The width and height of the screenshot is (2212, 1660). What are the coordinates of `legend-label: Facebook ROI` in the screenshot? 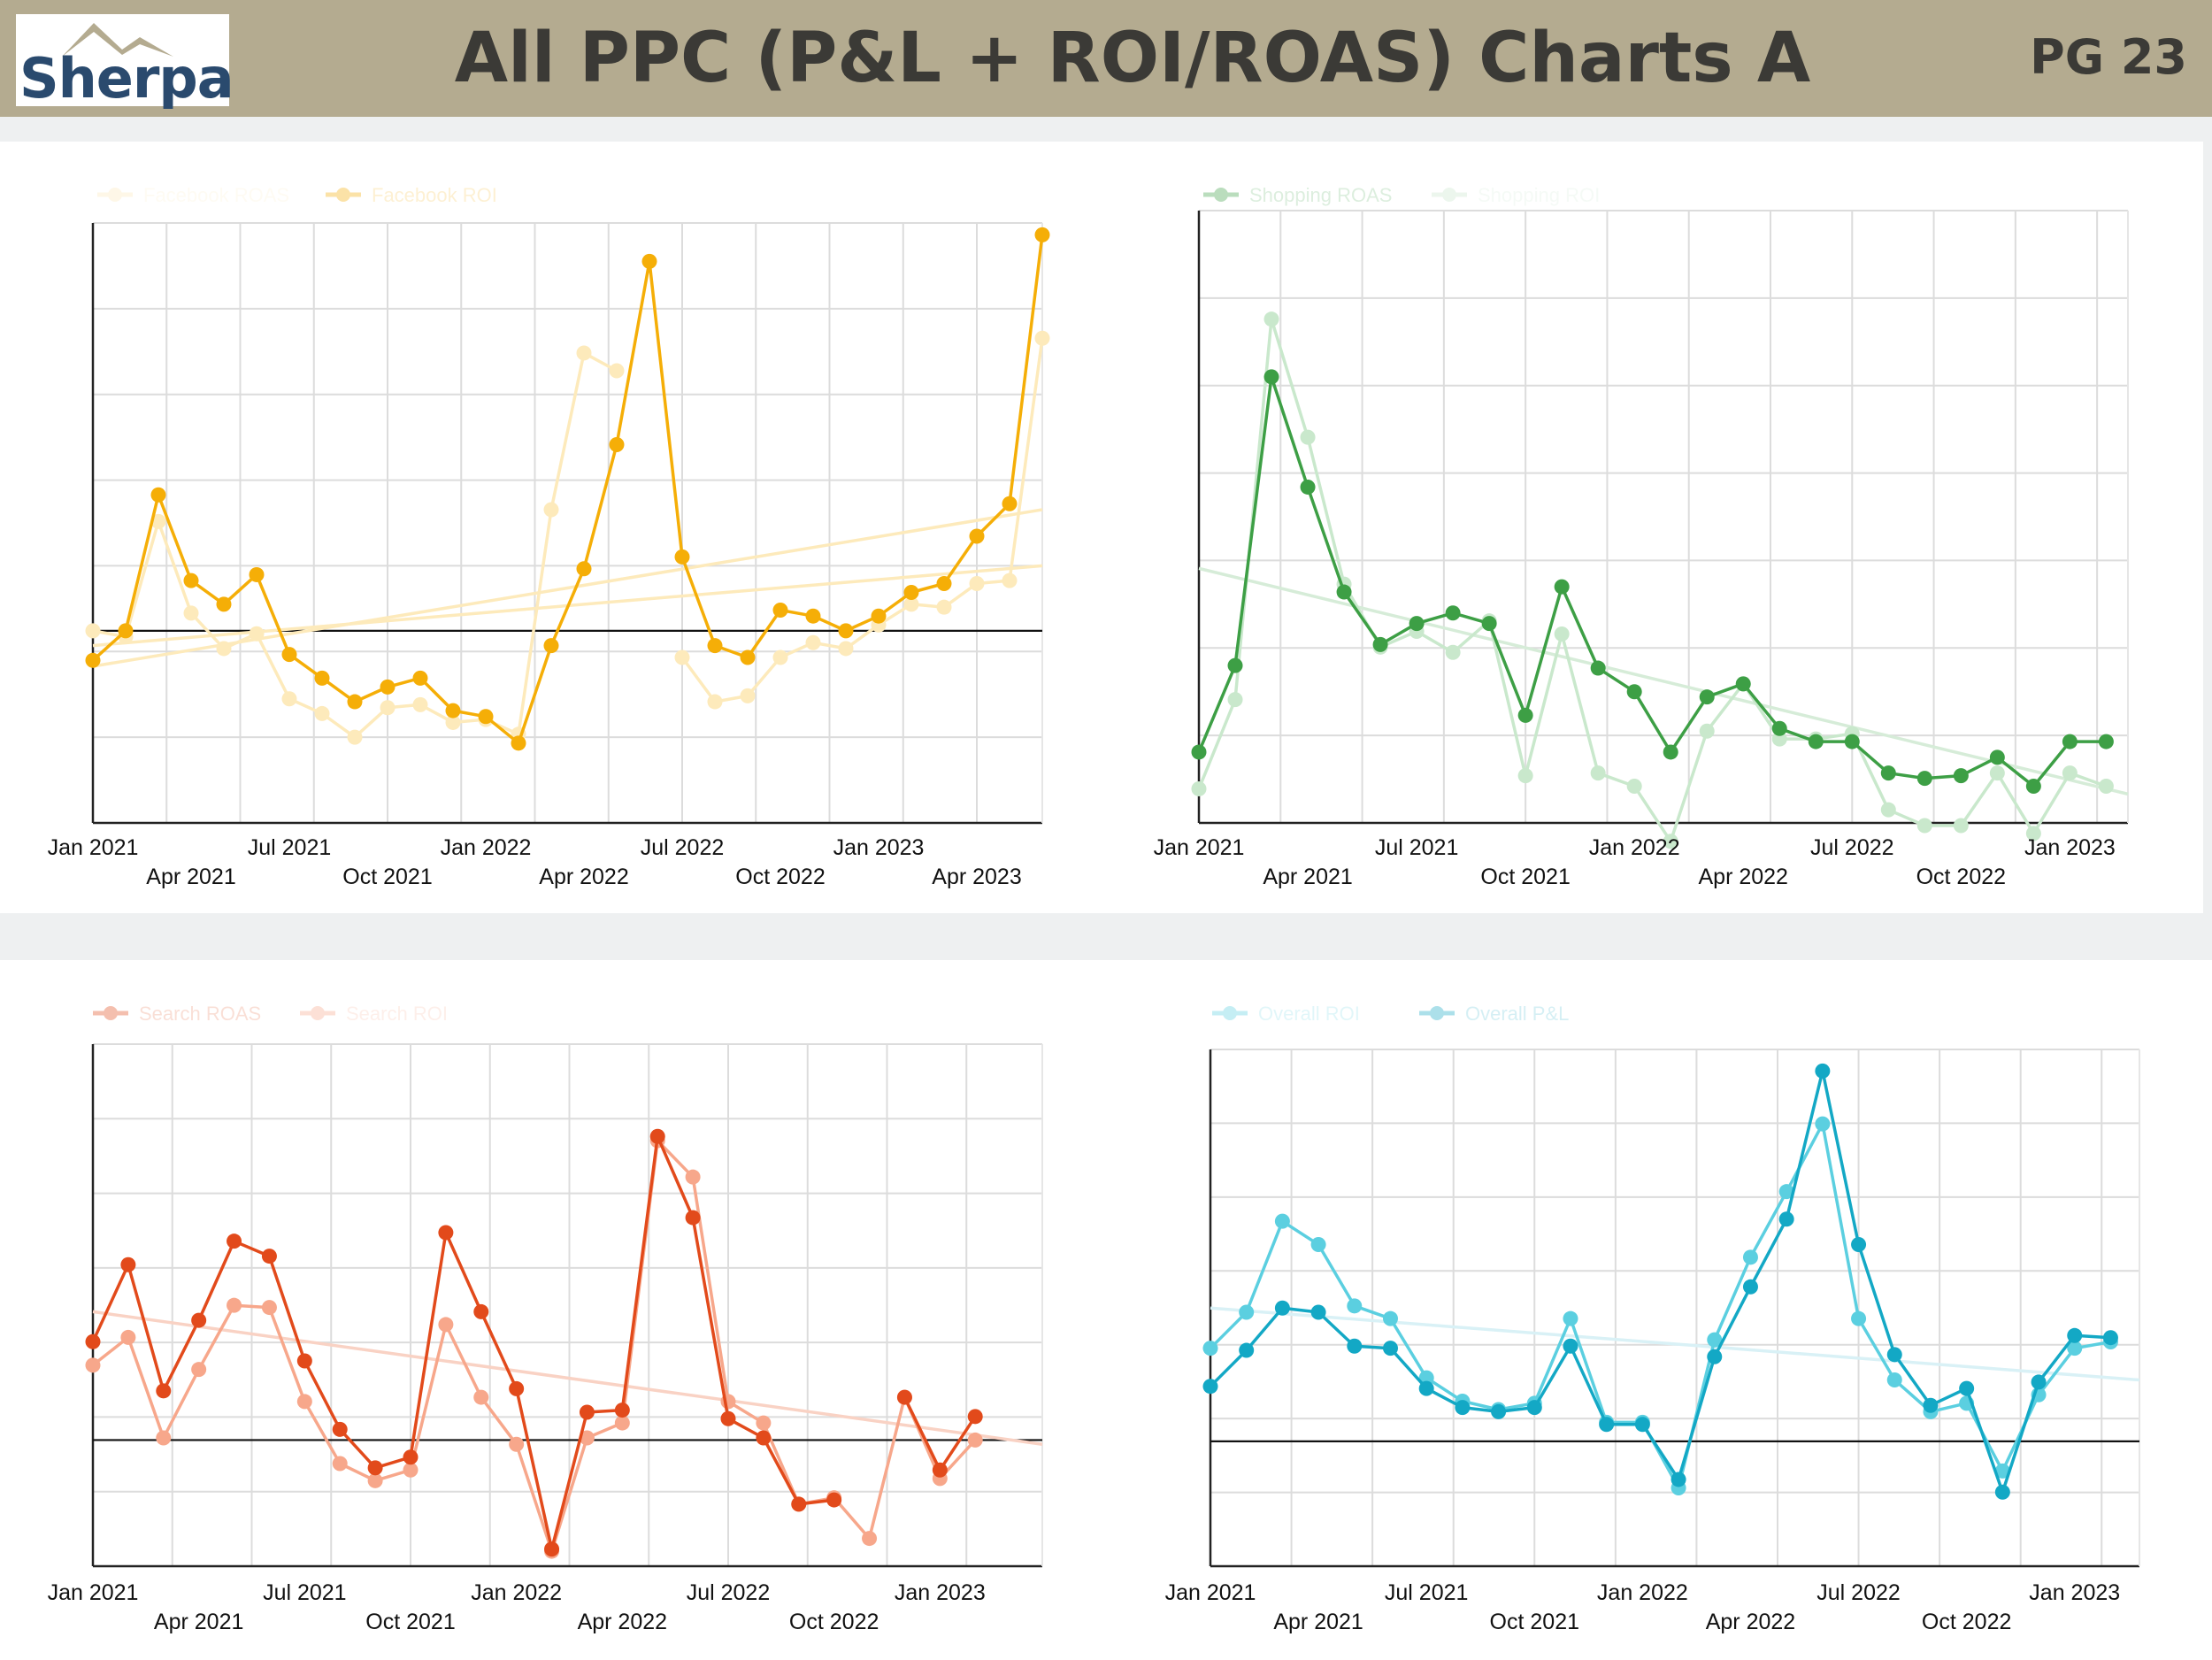 It's located at (435, 195).